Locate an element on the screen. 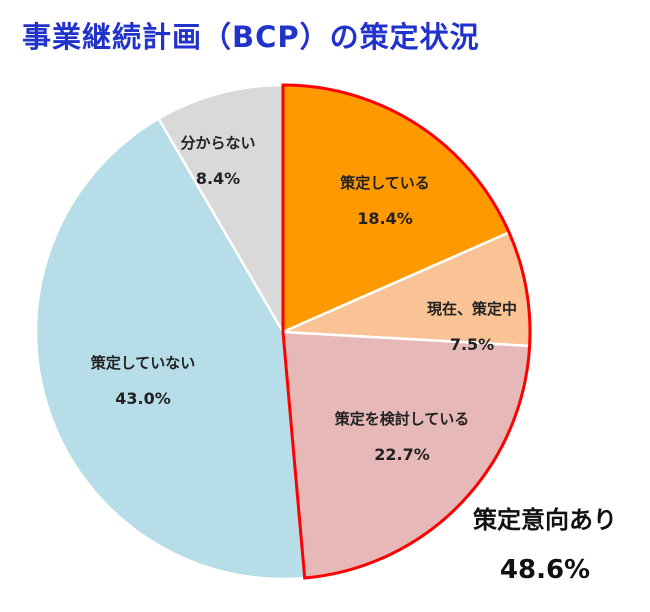 Image resolution: width=650 pixels, height=612 pixels. slice-value-4: 43.0% is located at coordinates (143, 398).